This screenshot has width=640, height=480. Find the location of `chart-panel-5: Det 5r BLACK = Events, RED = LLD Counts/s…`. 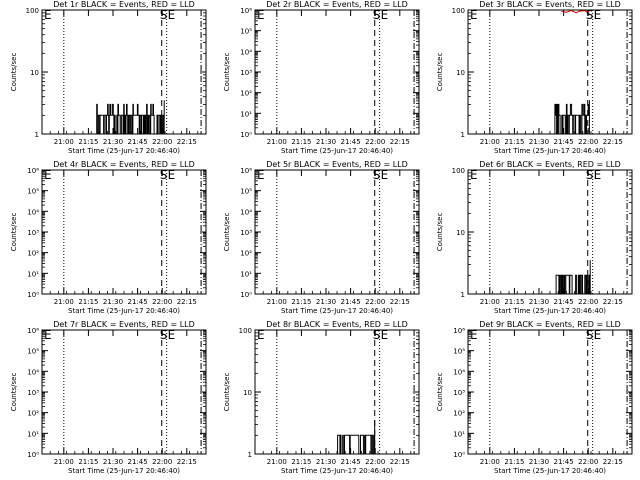

chart-panel-5: Det 5r BLACK = Events, RED = LLD Counts/s… is located at coordinates (321, 237).